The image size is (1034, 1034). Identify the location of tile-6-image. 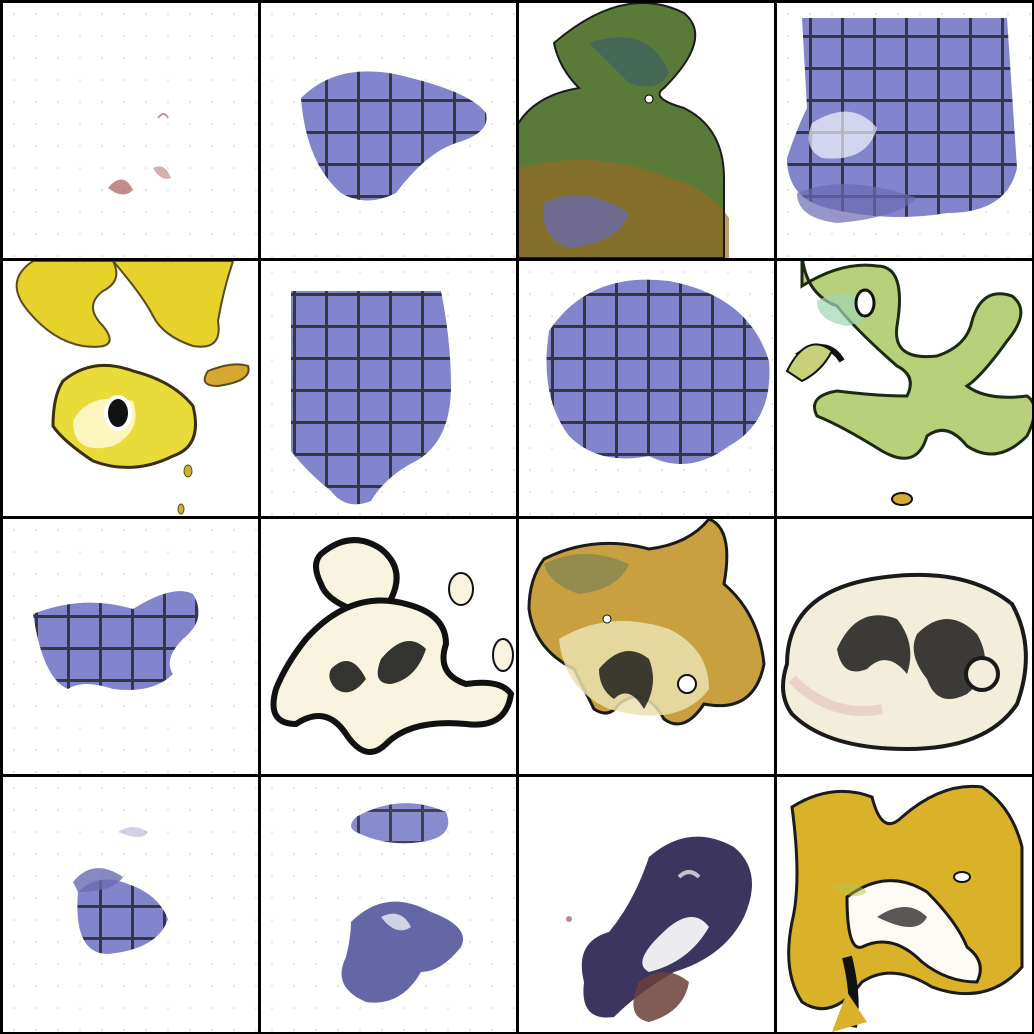
(388, 388).